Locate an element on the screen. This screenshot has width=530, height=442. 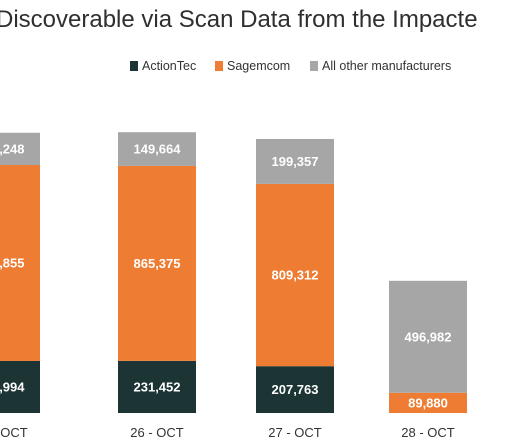
data-label-3-1: 89,880 is located at coordinates (428, 402).